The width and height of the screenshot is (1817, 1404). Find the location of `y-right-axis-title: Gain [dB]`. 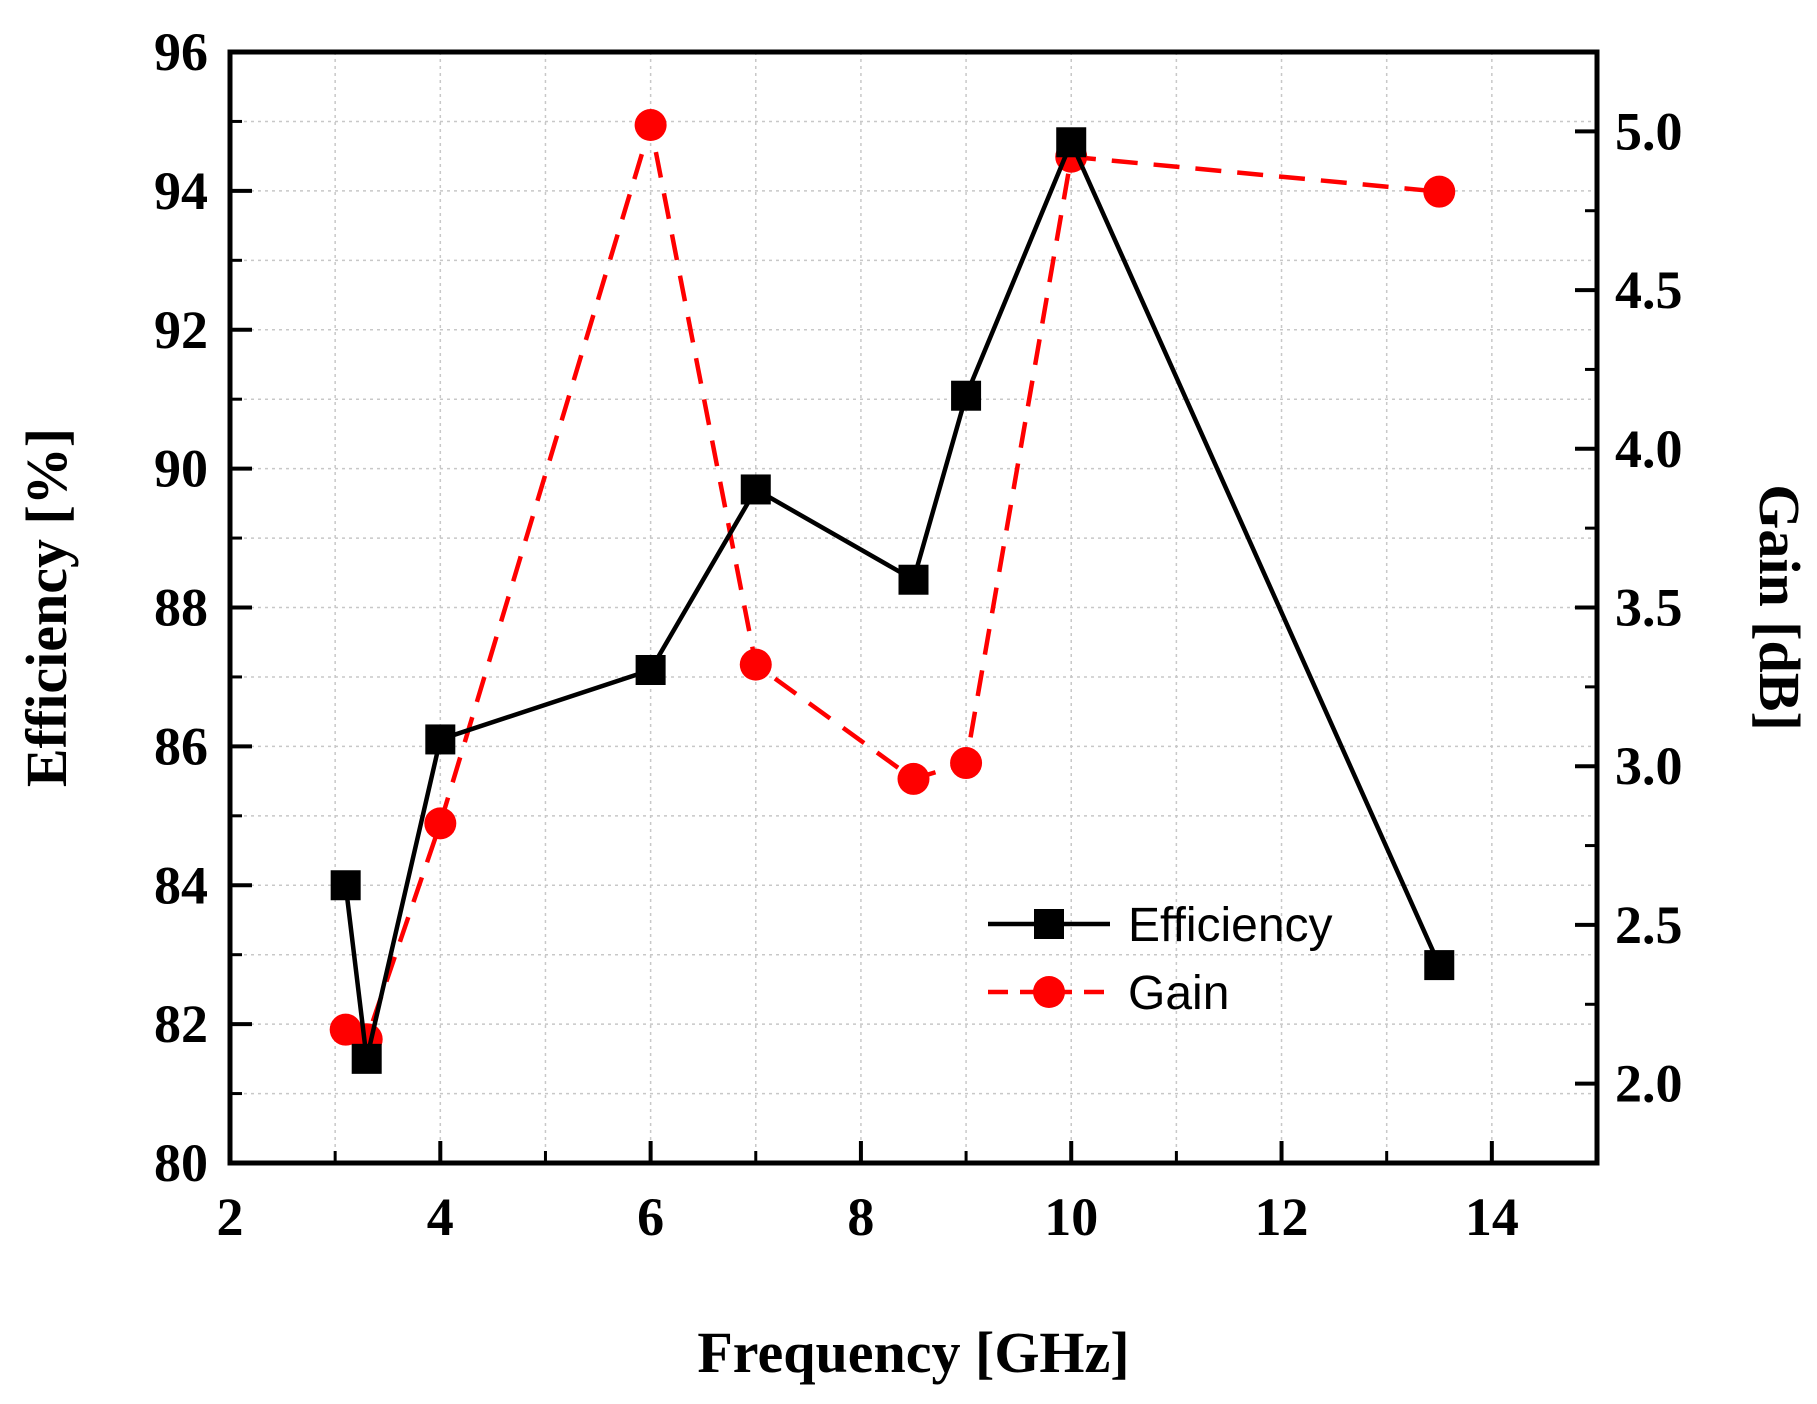

y-right-axis-title: Gain [dB] is located at coordinates (1779, 607).